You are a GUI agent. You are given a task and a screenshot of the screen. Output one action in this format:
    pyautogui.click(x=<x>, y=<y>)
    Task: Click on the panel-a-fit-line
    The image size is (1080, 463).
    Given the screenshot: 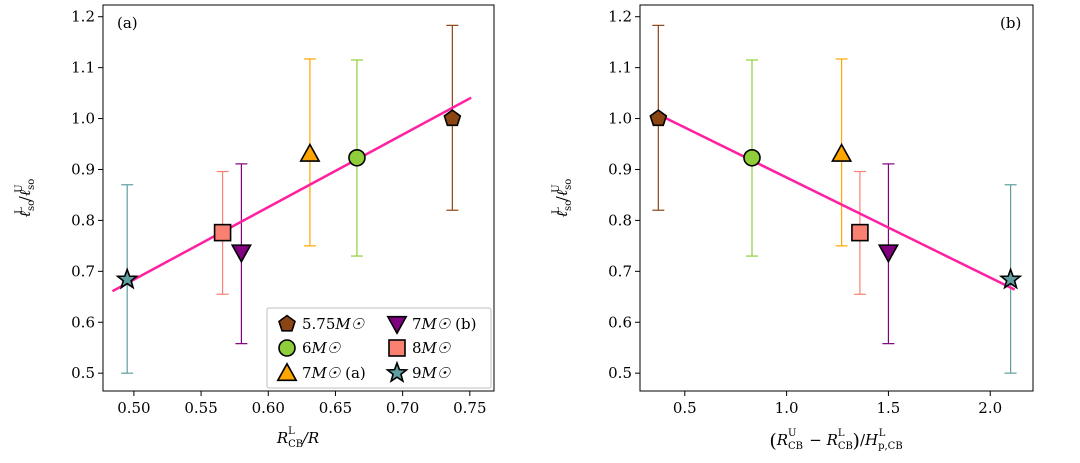 What is the action you would take?
    pyautogui.click(x=291, y=194)
    